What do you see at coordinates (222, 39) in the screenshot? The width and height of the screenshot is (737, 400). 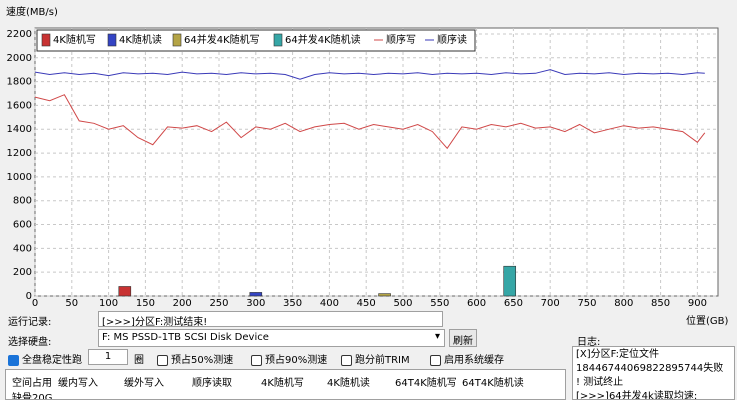 I see `legend-label: 64并发4K随机写` at bounding box center [222, 39].